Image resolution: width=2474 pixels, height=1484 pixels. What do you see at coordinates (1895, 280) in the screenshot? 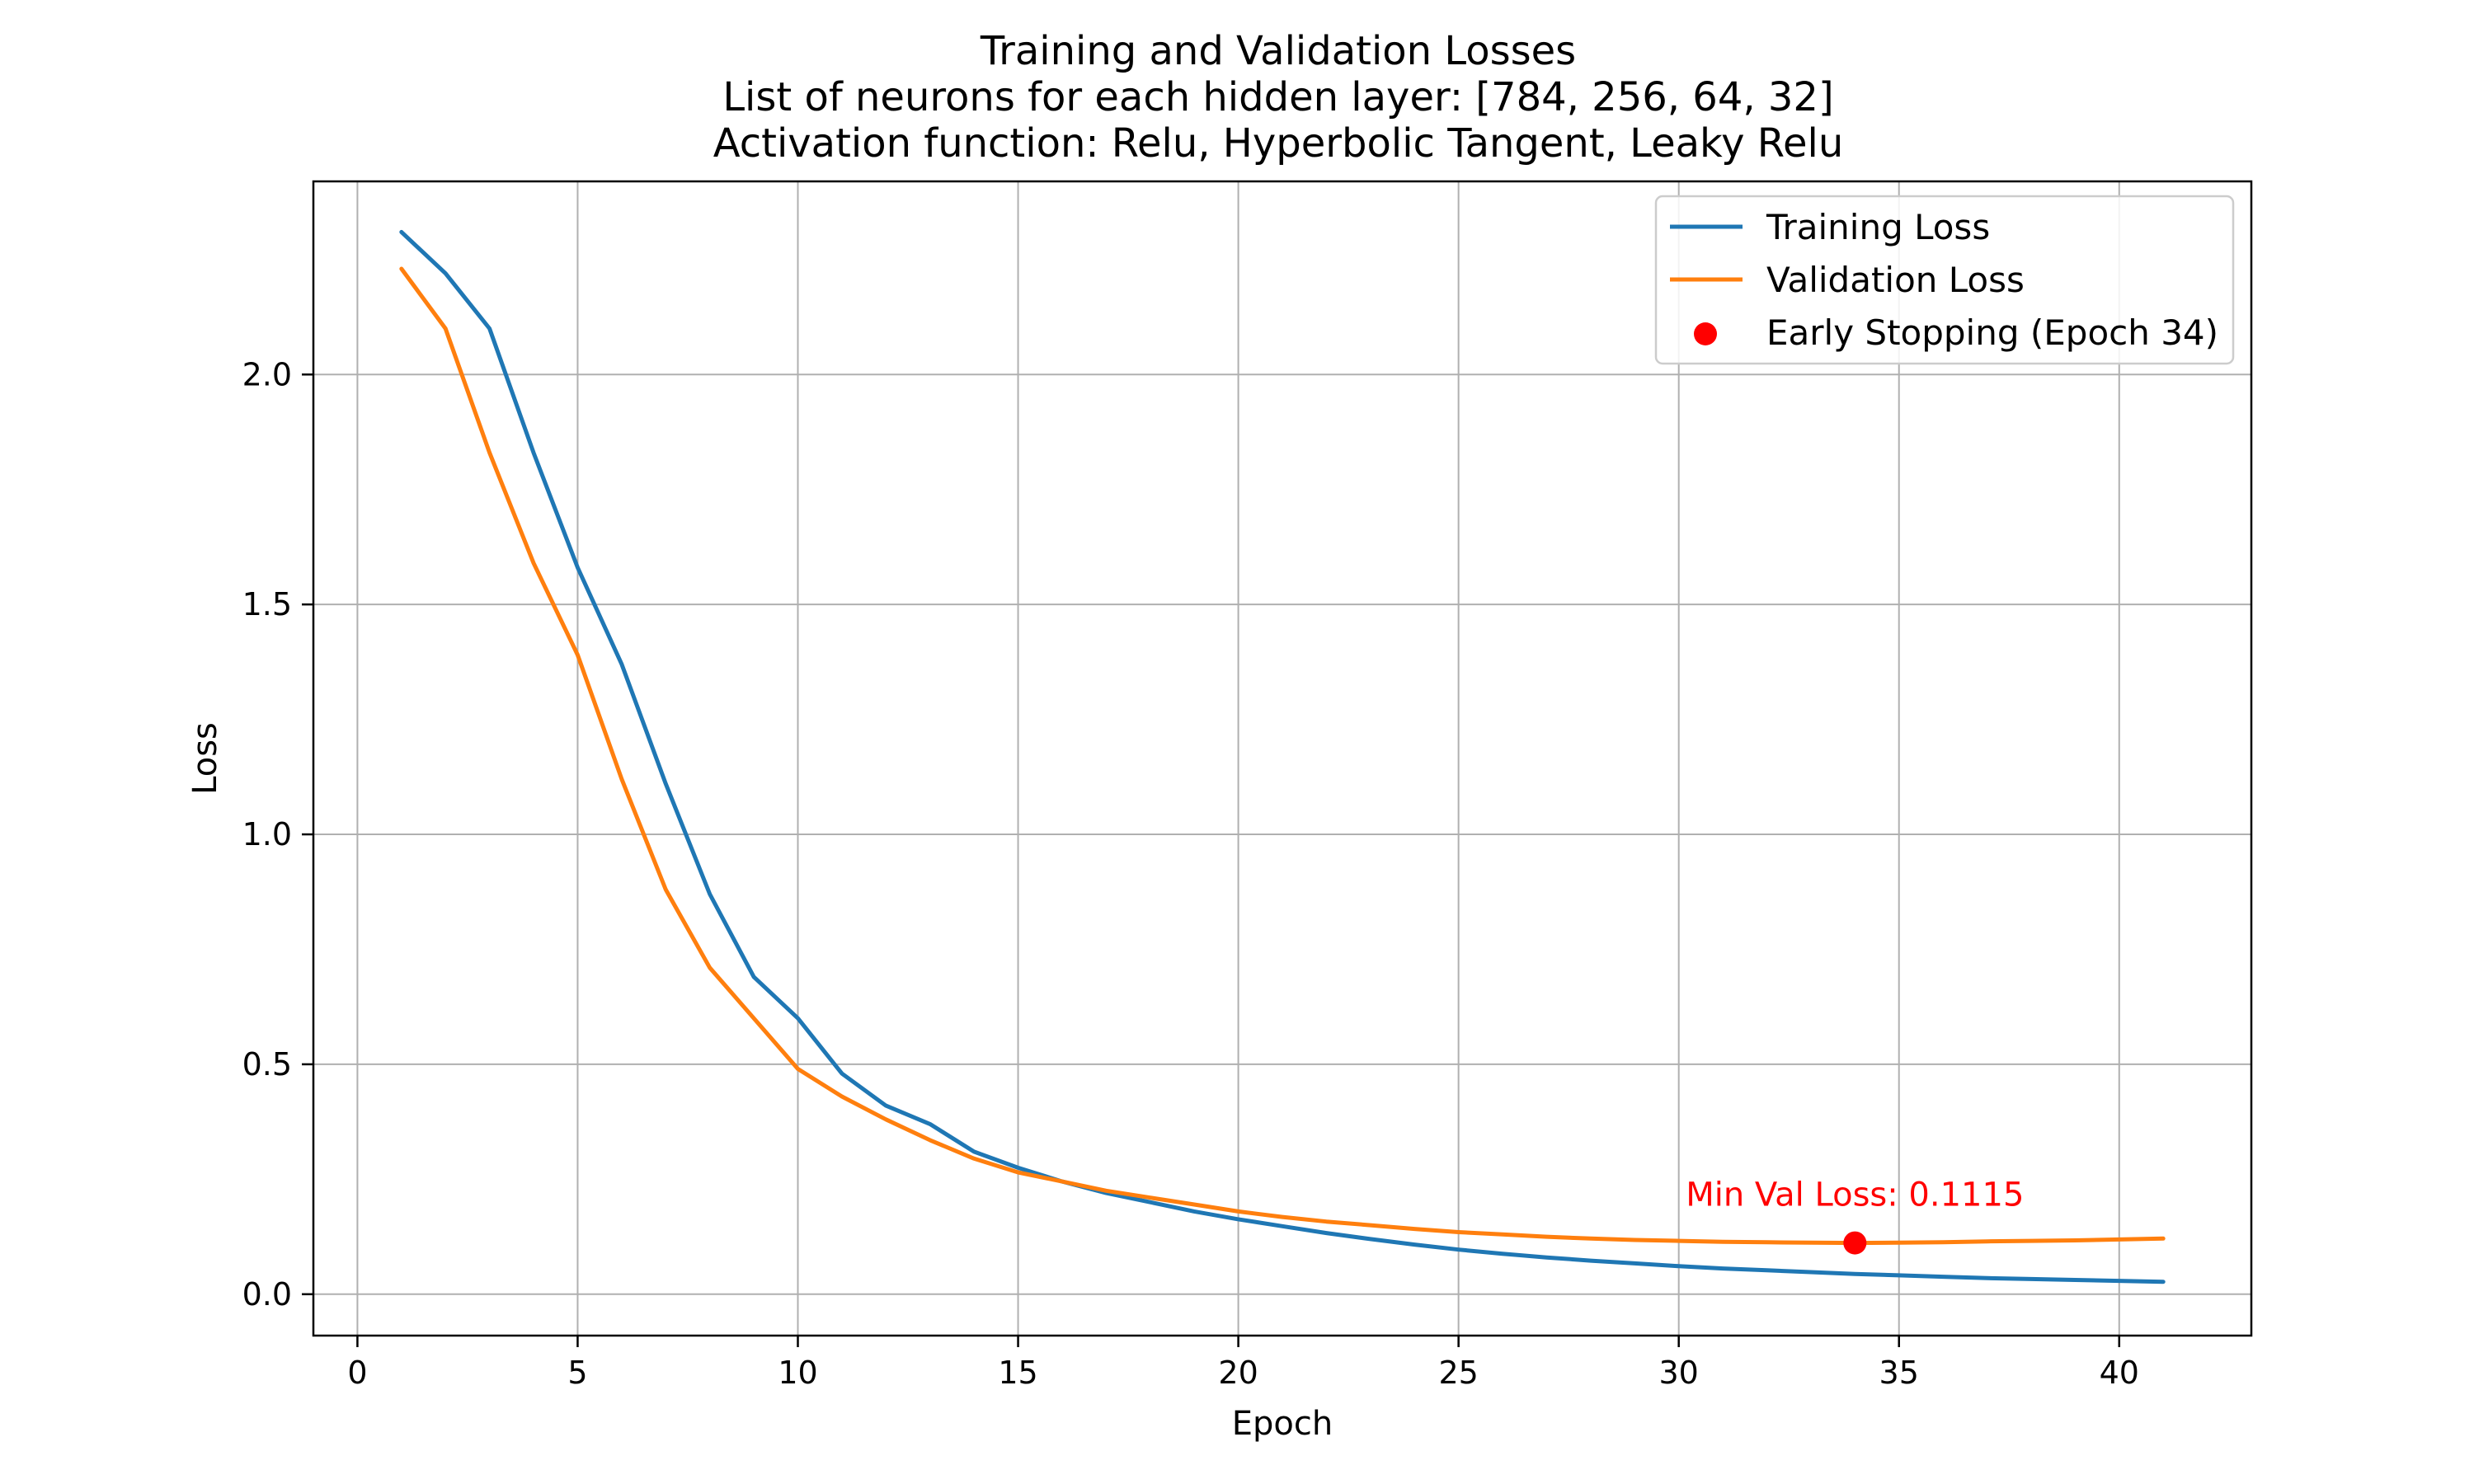
I see `legend-validation-label: Validation Loss` at bounding box center [1895, 280].